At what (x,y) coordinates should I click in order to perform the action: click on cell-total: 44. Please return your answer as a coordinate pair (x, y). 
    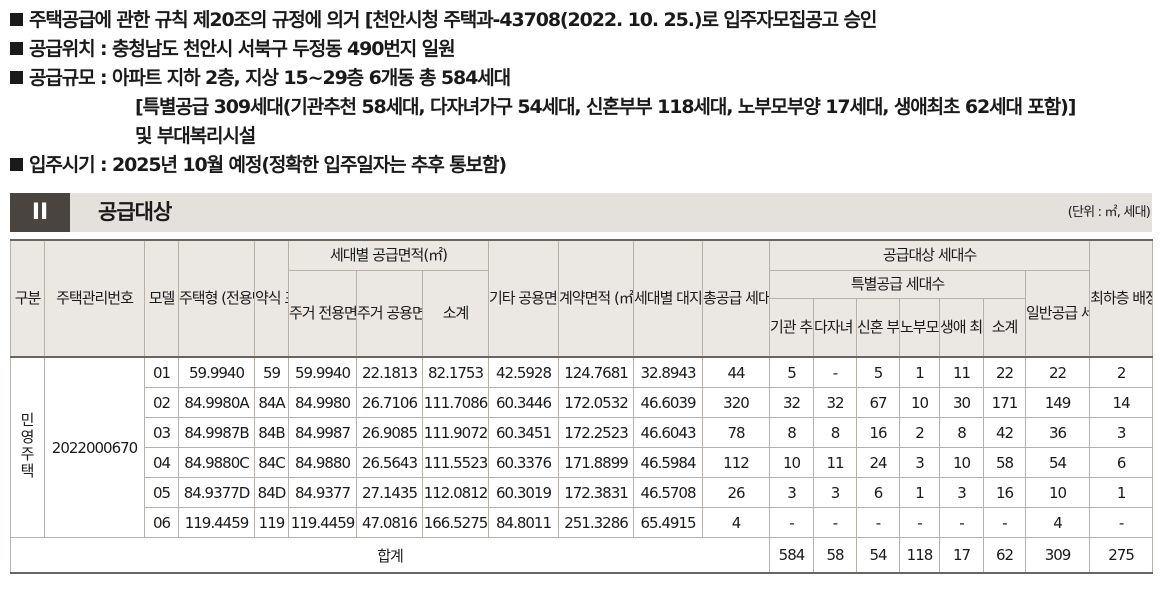
    Looking at the image, I should click on (736, 372).